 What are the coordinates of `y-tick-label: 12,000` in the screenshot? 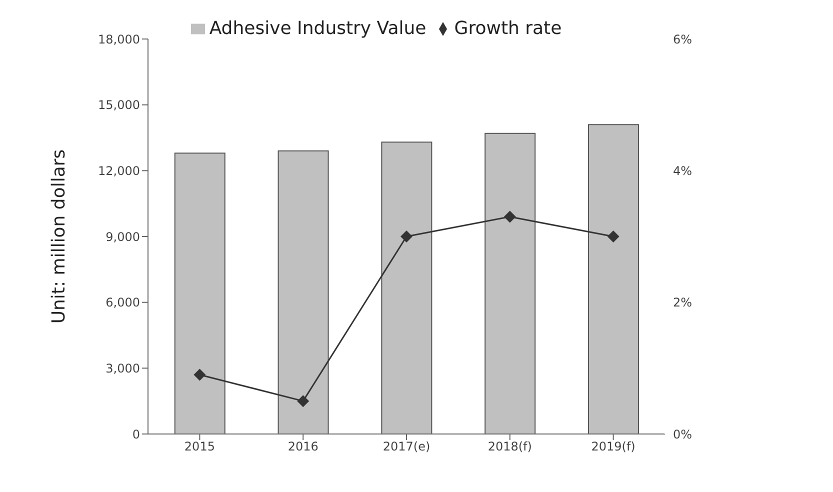 It's located at (119, 171).